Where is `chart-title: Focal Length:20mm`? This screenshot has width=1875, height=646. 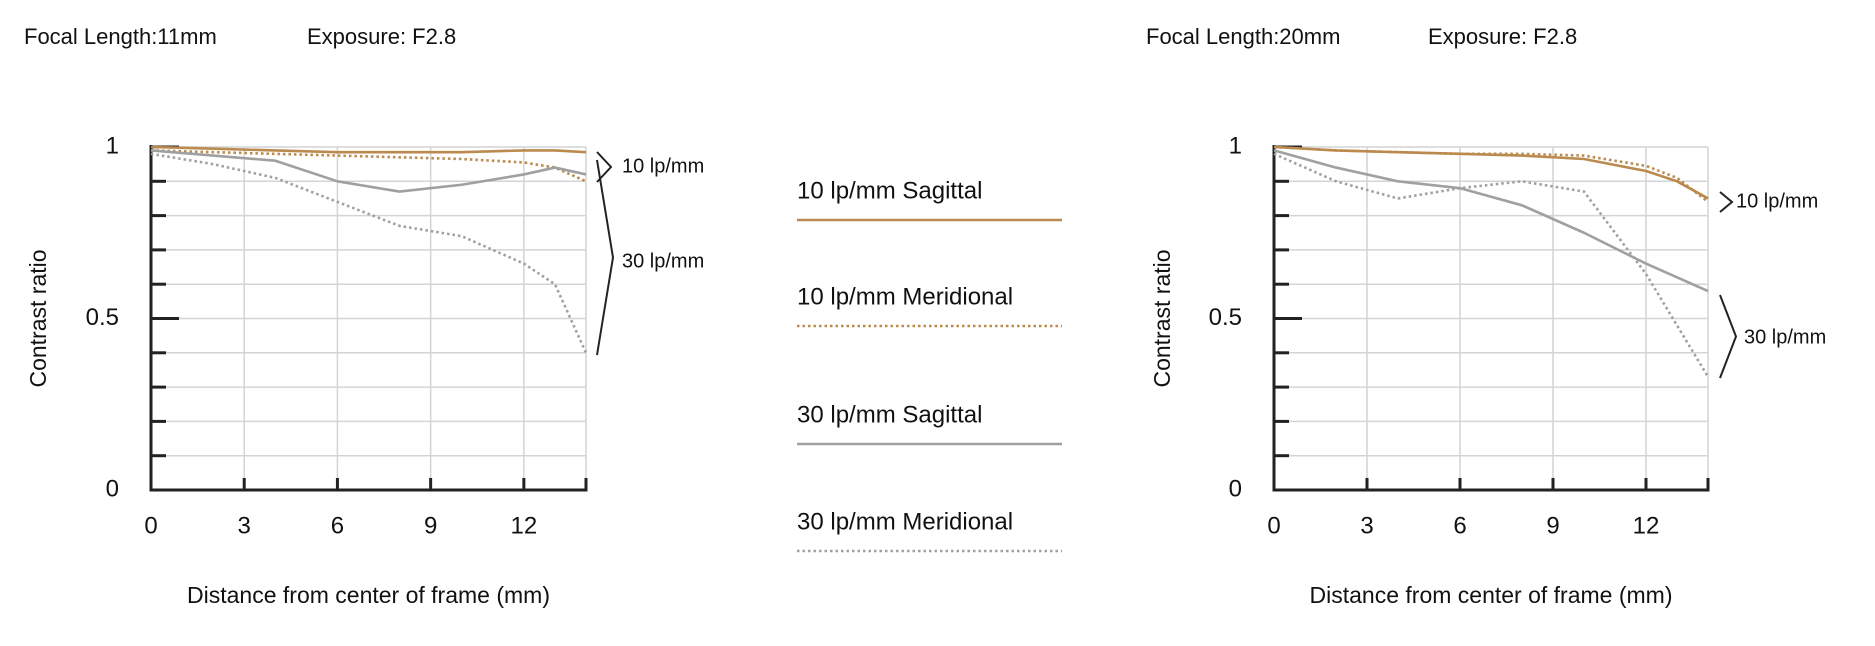
chart-title: Focal Length:20mm is located at coordinates (1243, 36).